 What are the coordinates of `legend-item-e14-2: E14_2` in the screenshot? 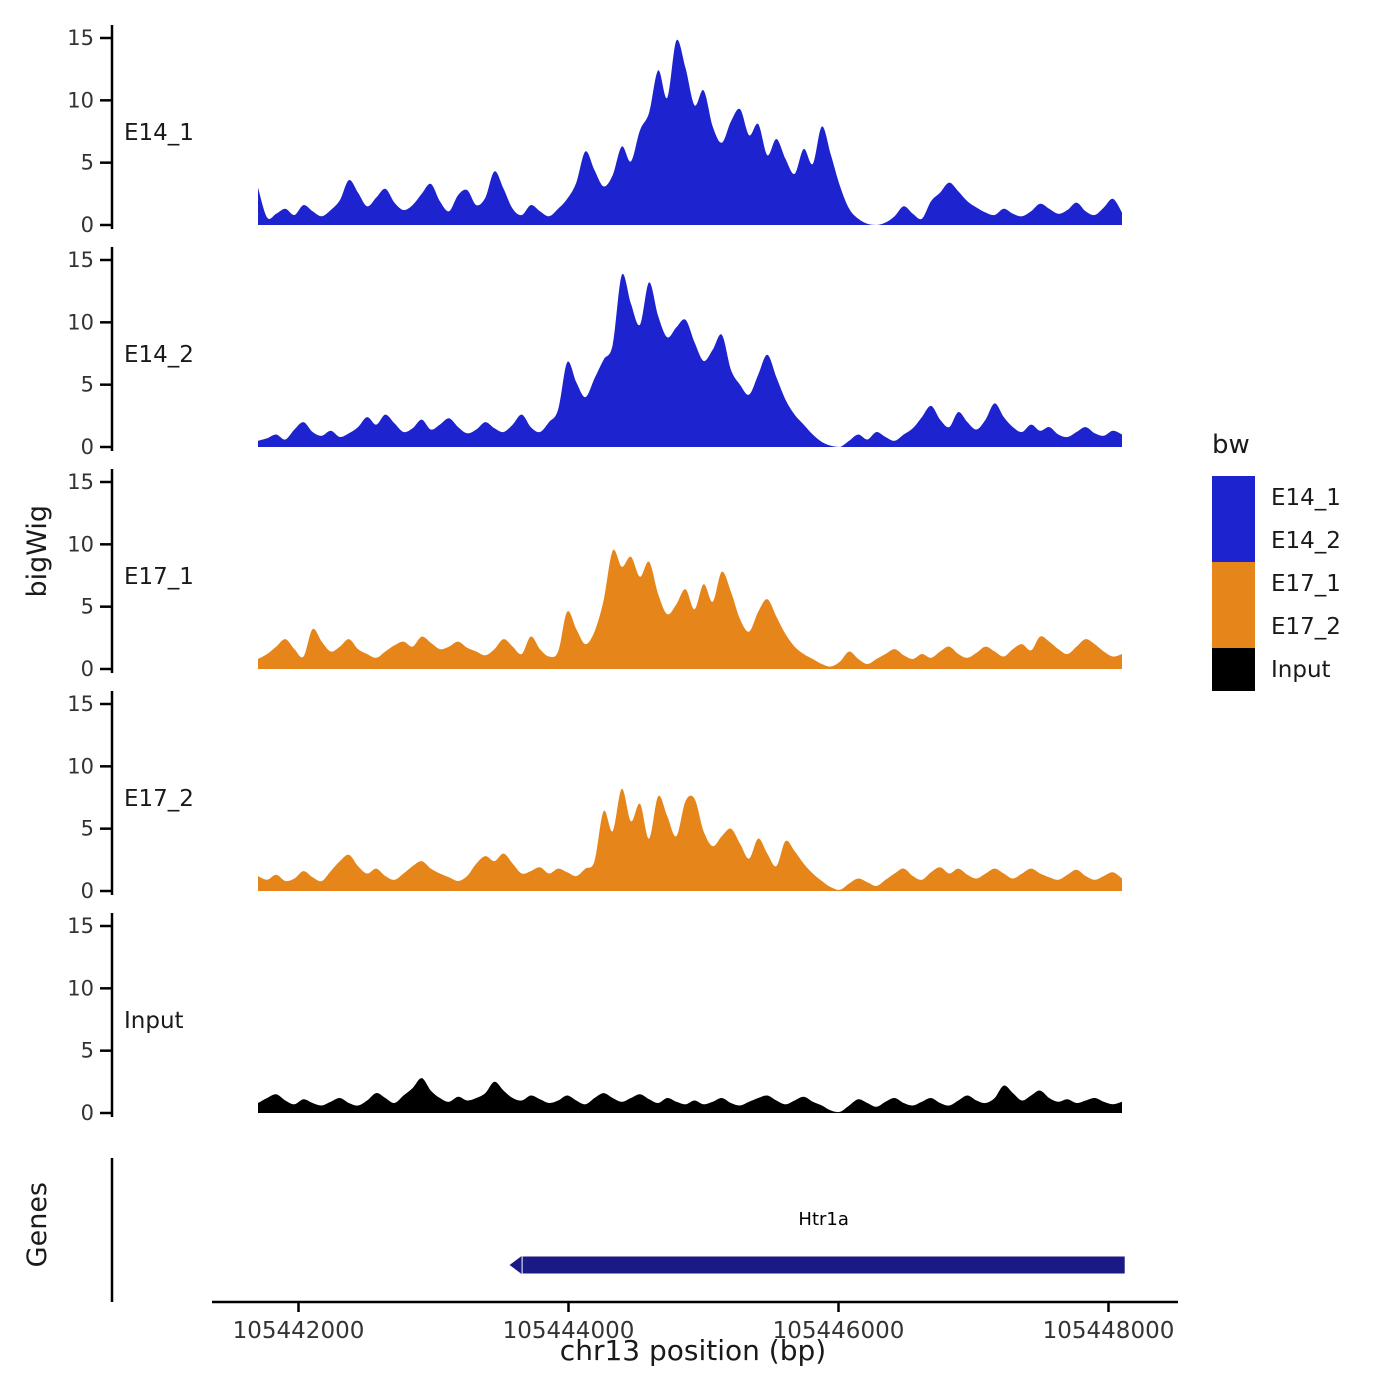 It's located at (1276, 540).